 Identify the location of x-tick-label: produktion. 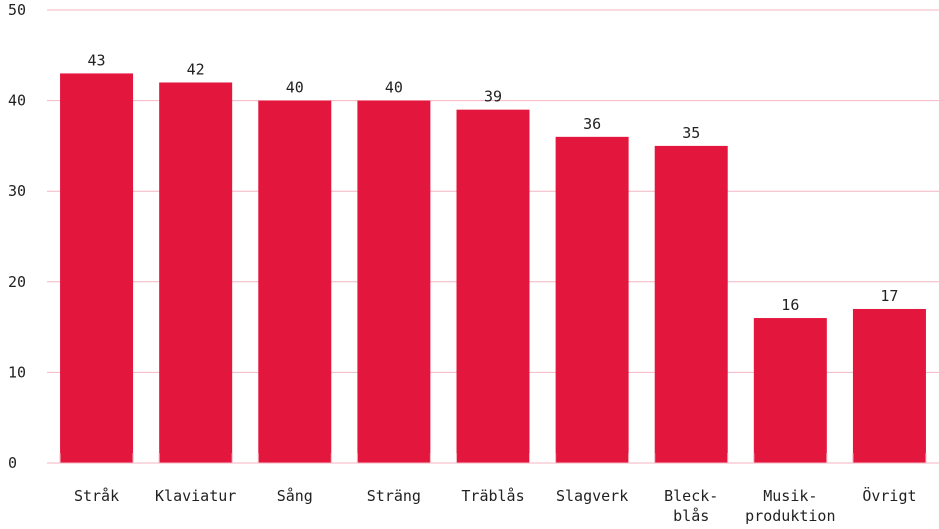
(790, 516).